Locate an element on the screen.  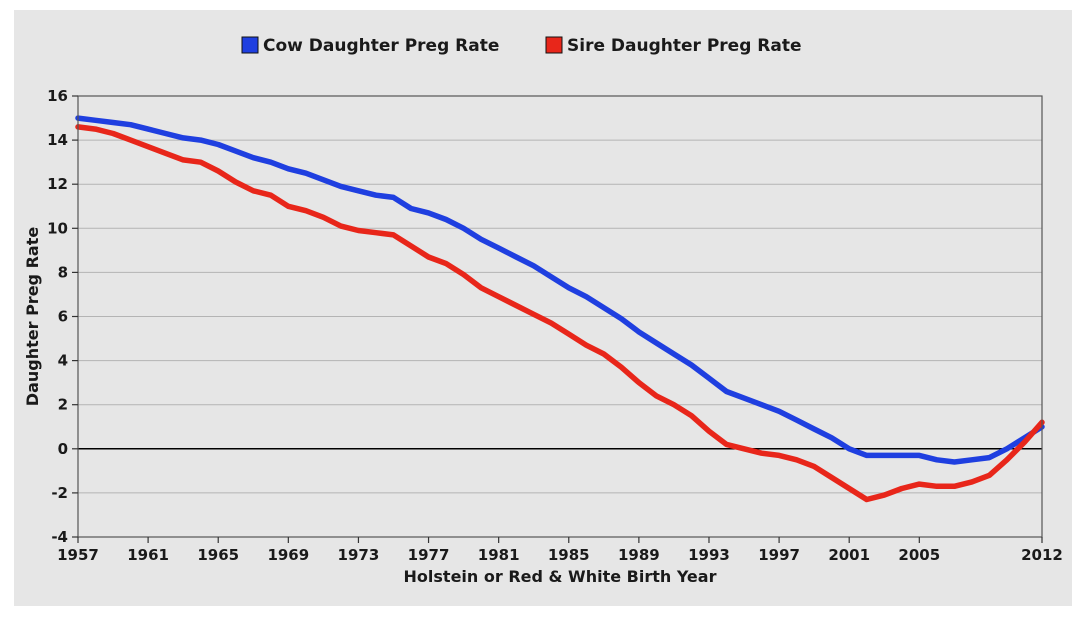
x-axis-title: Holstein or Red & White Birth Year is located at coordinates (560, 576).